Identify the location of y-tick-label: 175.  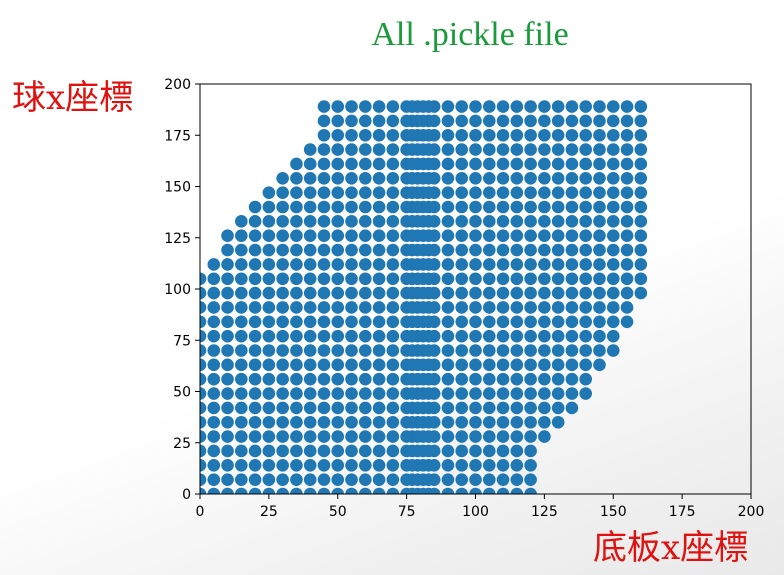
(177, 136).